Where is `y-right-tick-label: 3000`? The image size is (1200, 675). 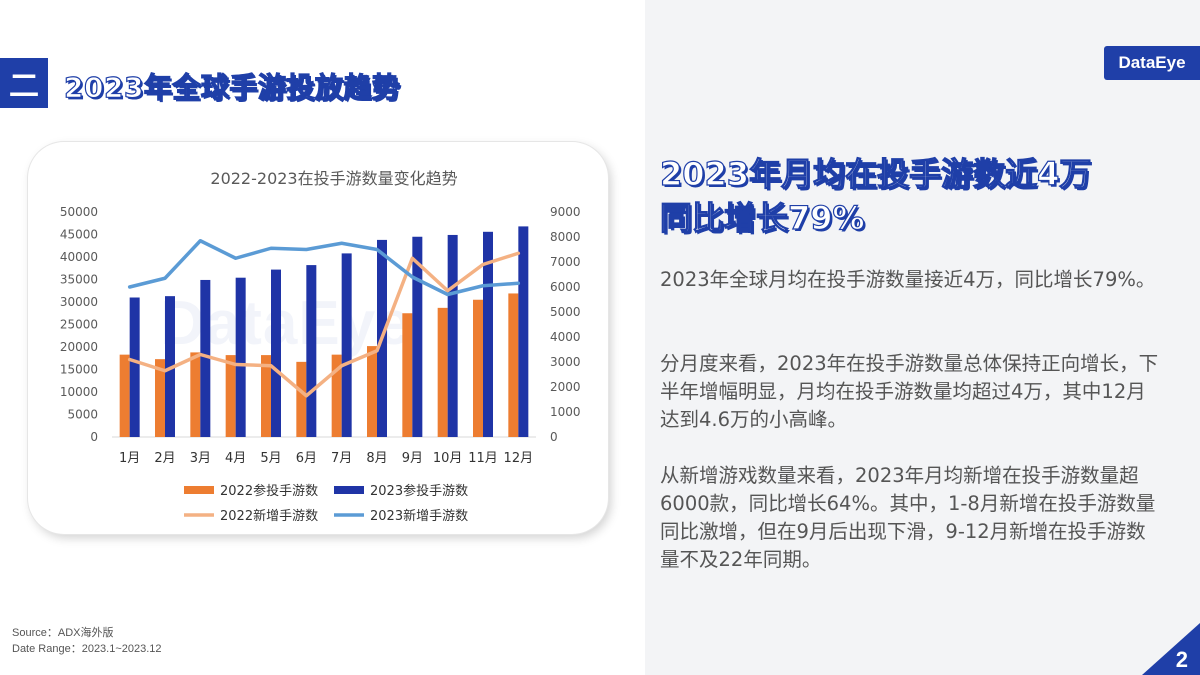
y-right-tick-label: 3000 is located at coordinates (565, 362).